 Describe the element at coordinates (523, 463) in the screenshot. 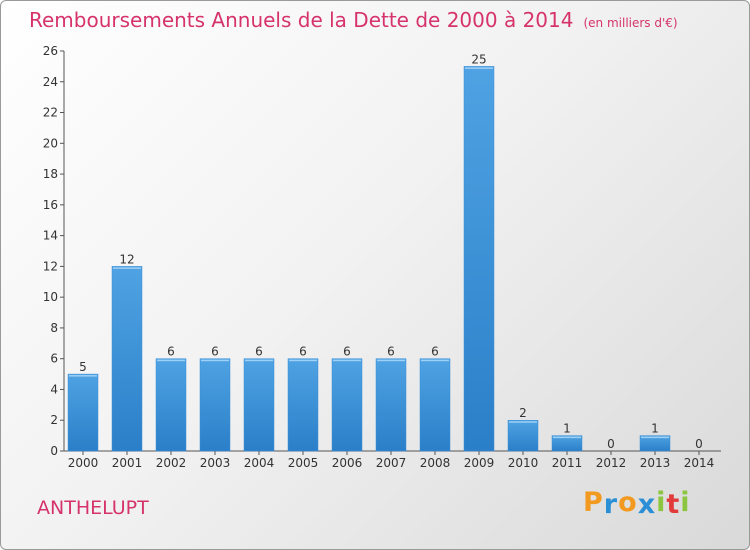

I see `x-tick-label: 2010` at that location.